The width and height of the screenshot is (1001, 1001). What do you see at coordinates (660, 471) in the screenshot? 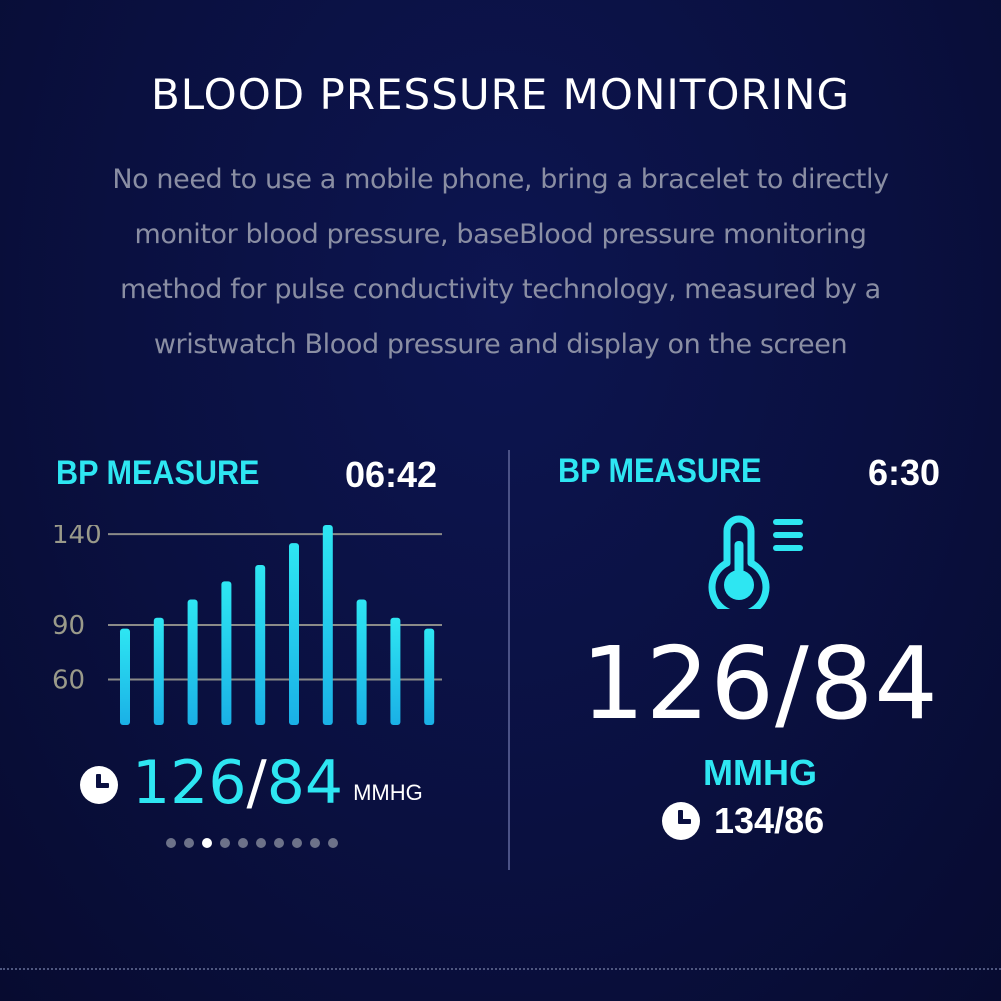
I see `right-panel-title: BP MEASURE` at bounding box center [660, 471].